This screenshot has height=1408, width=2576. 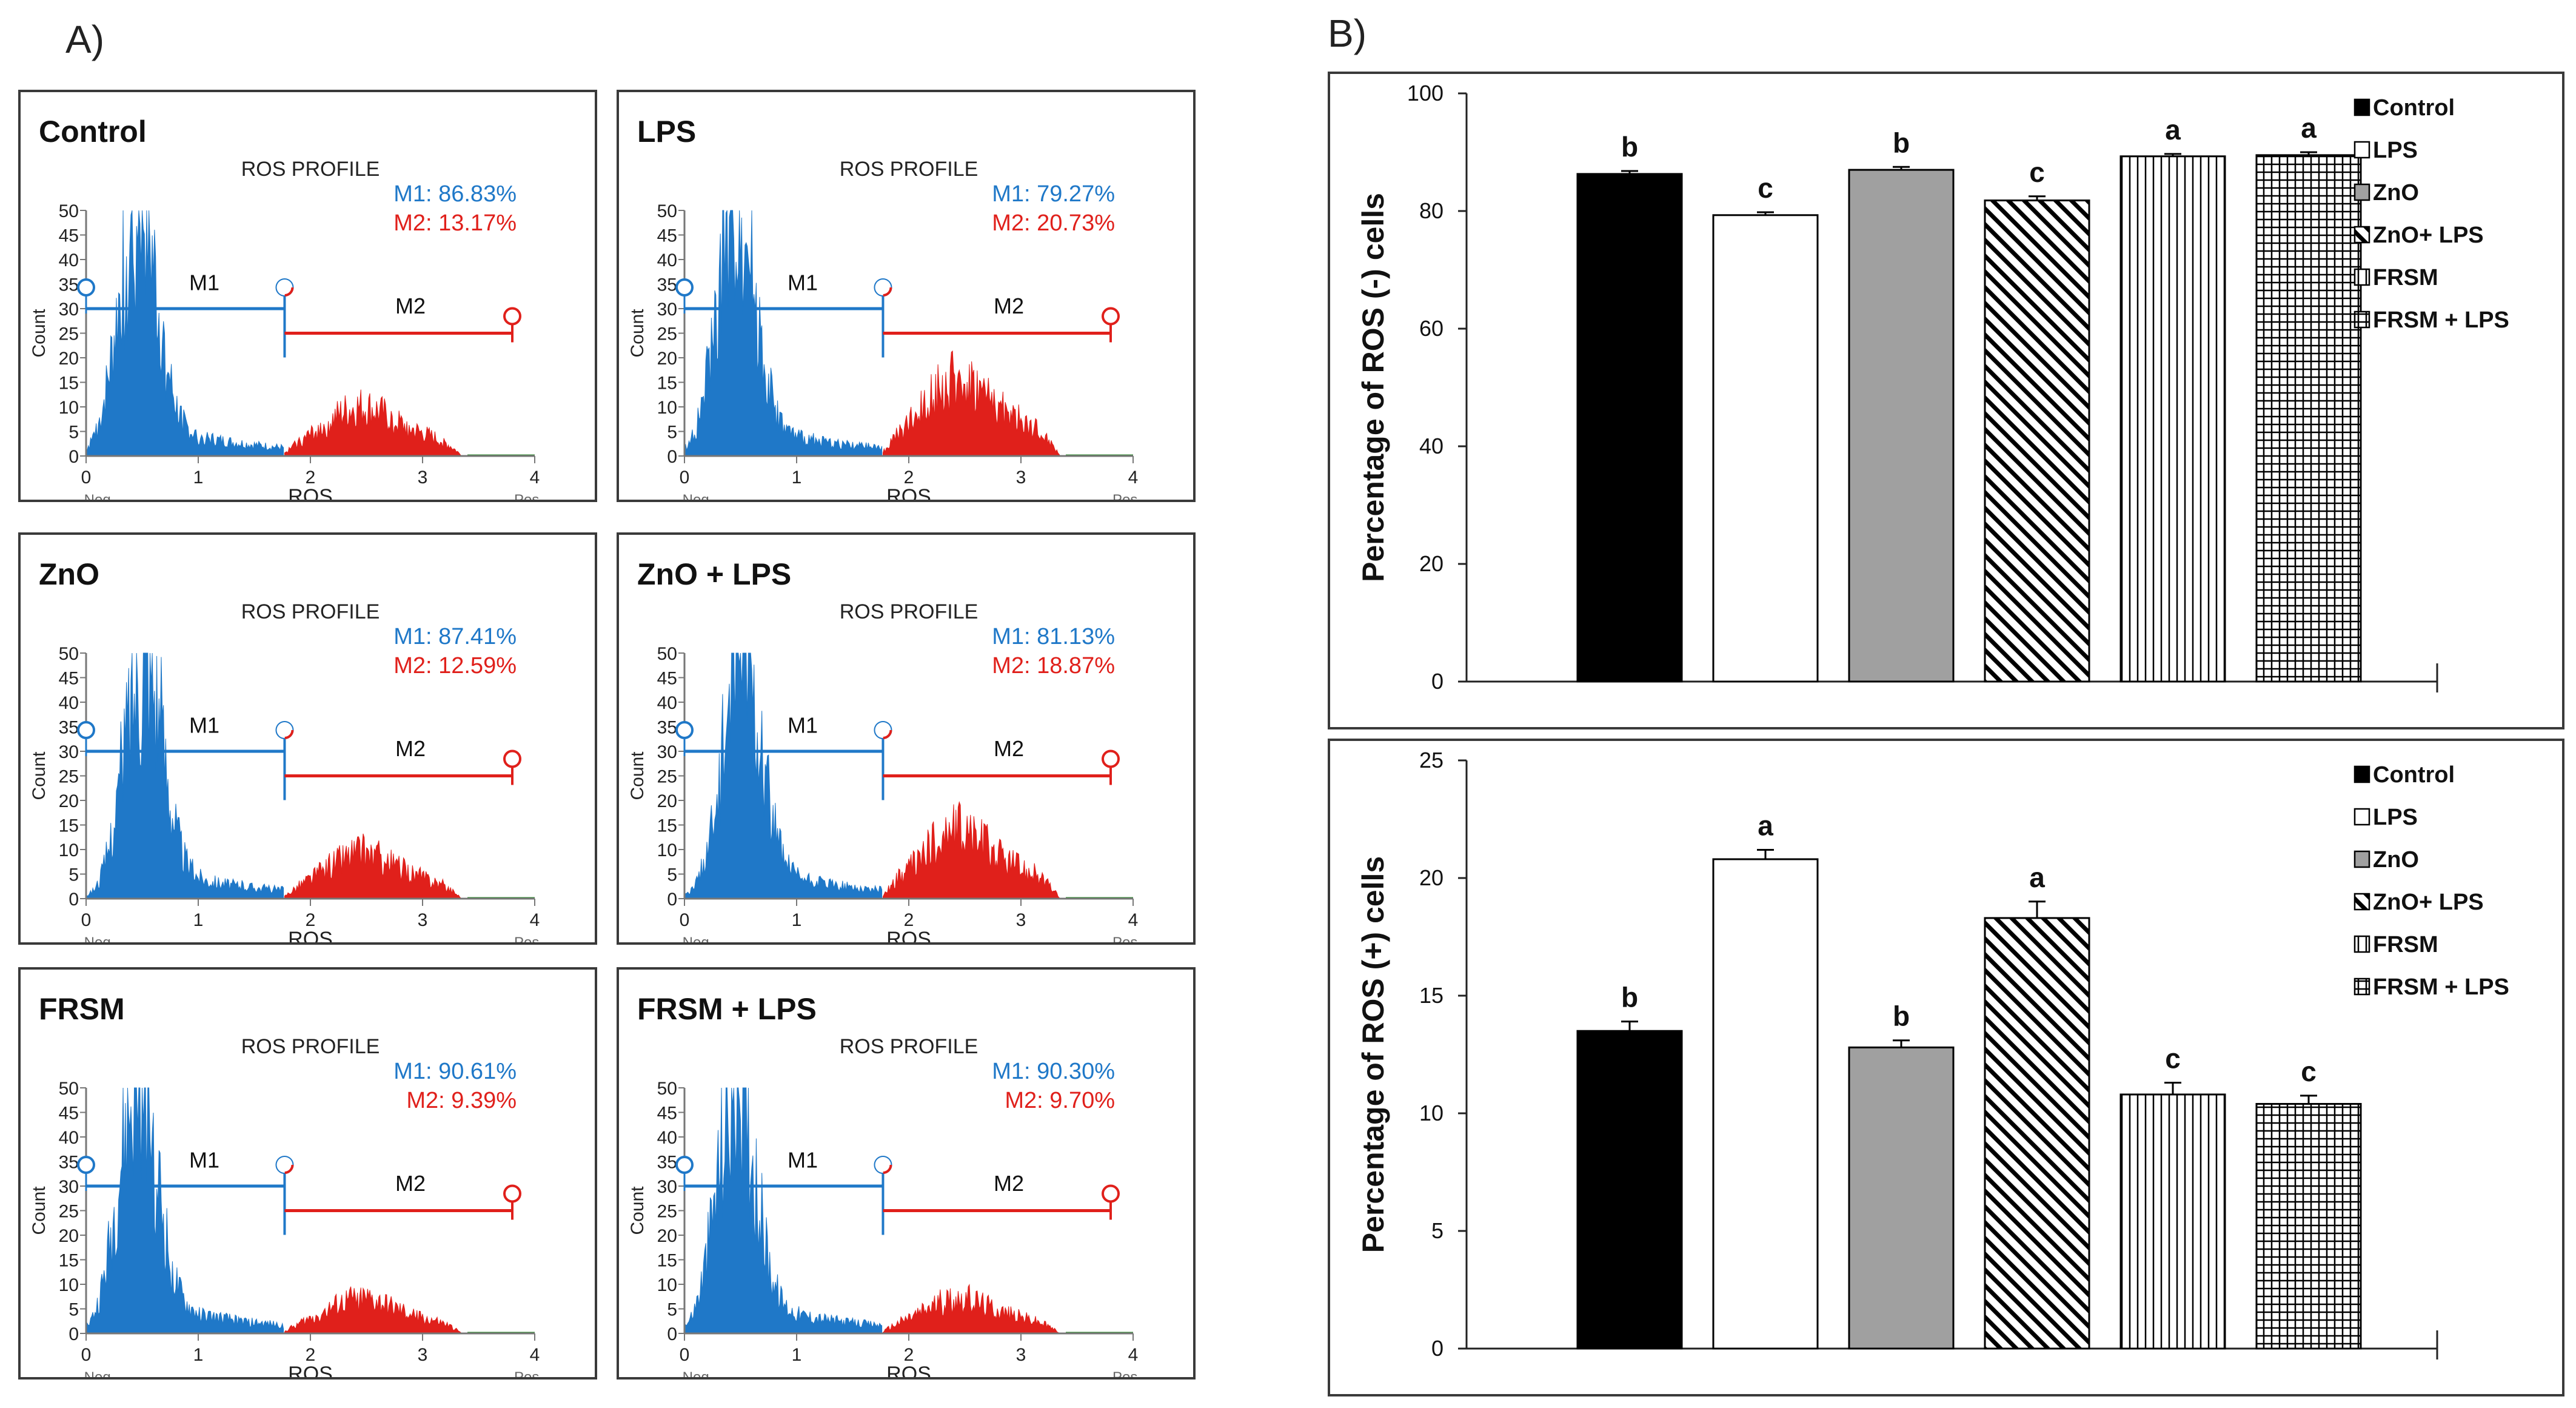 What do you see at coordinates (1053, 194) in the screenshot?
I see `m1-percentage: M1: 79.27%` at bounding box center [1053, 194].